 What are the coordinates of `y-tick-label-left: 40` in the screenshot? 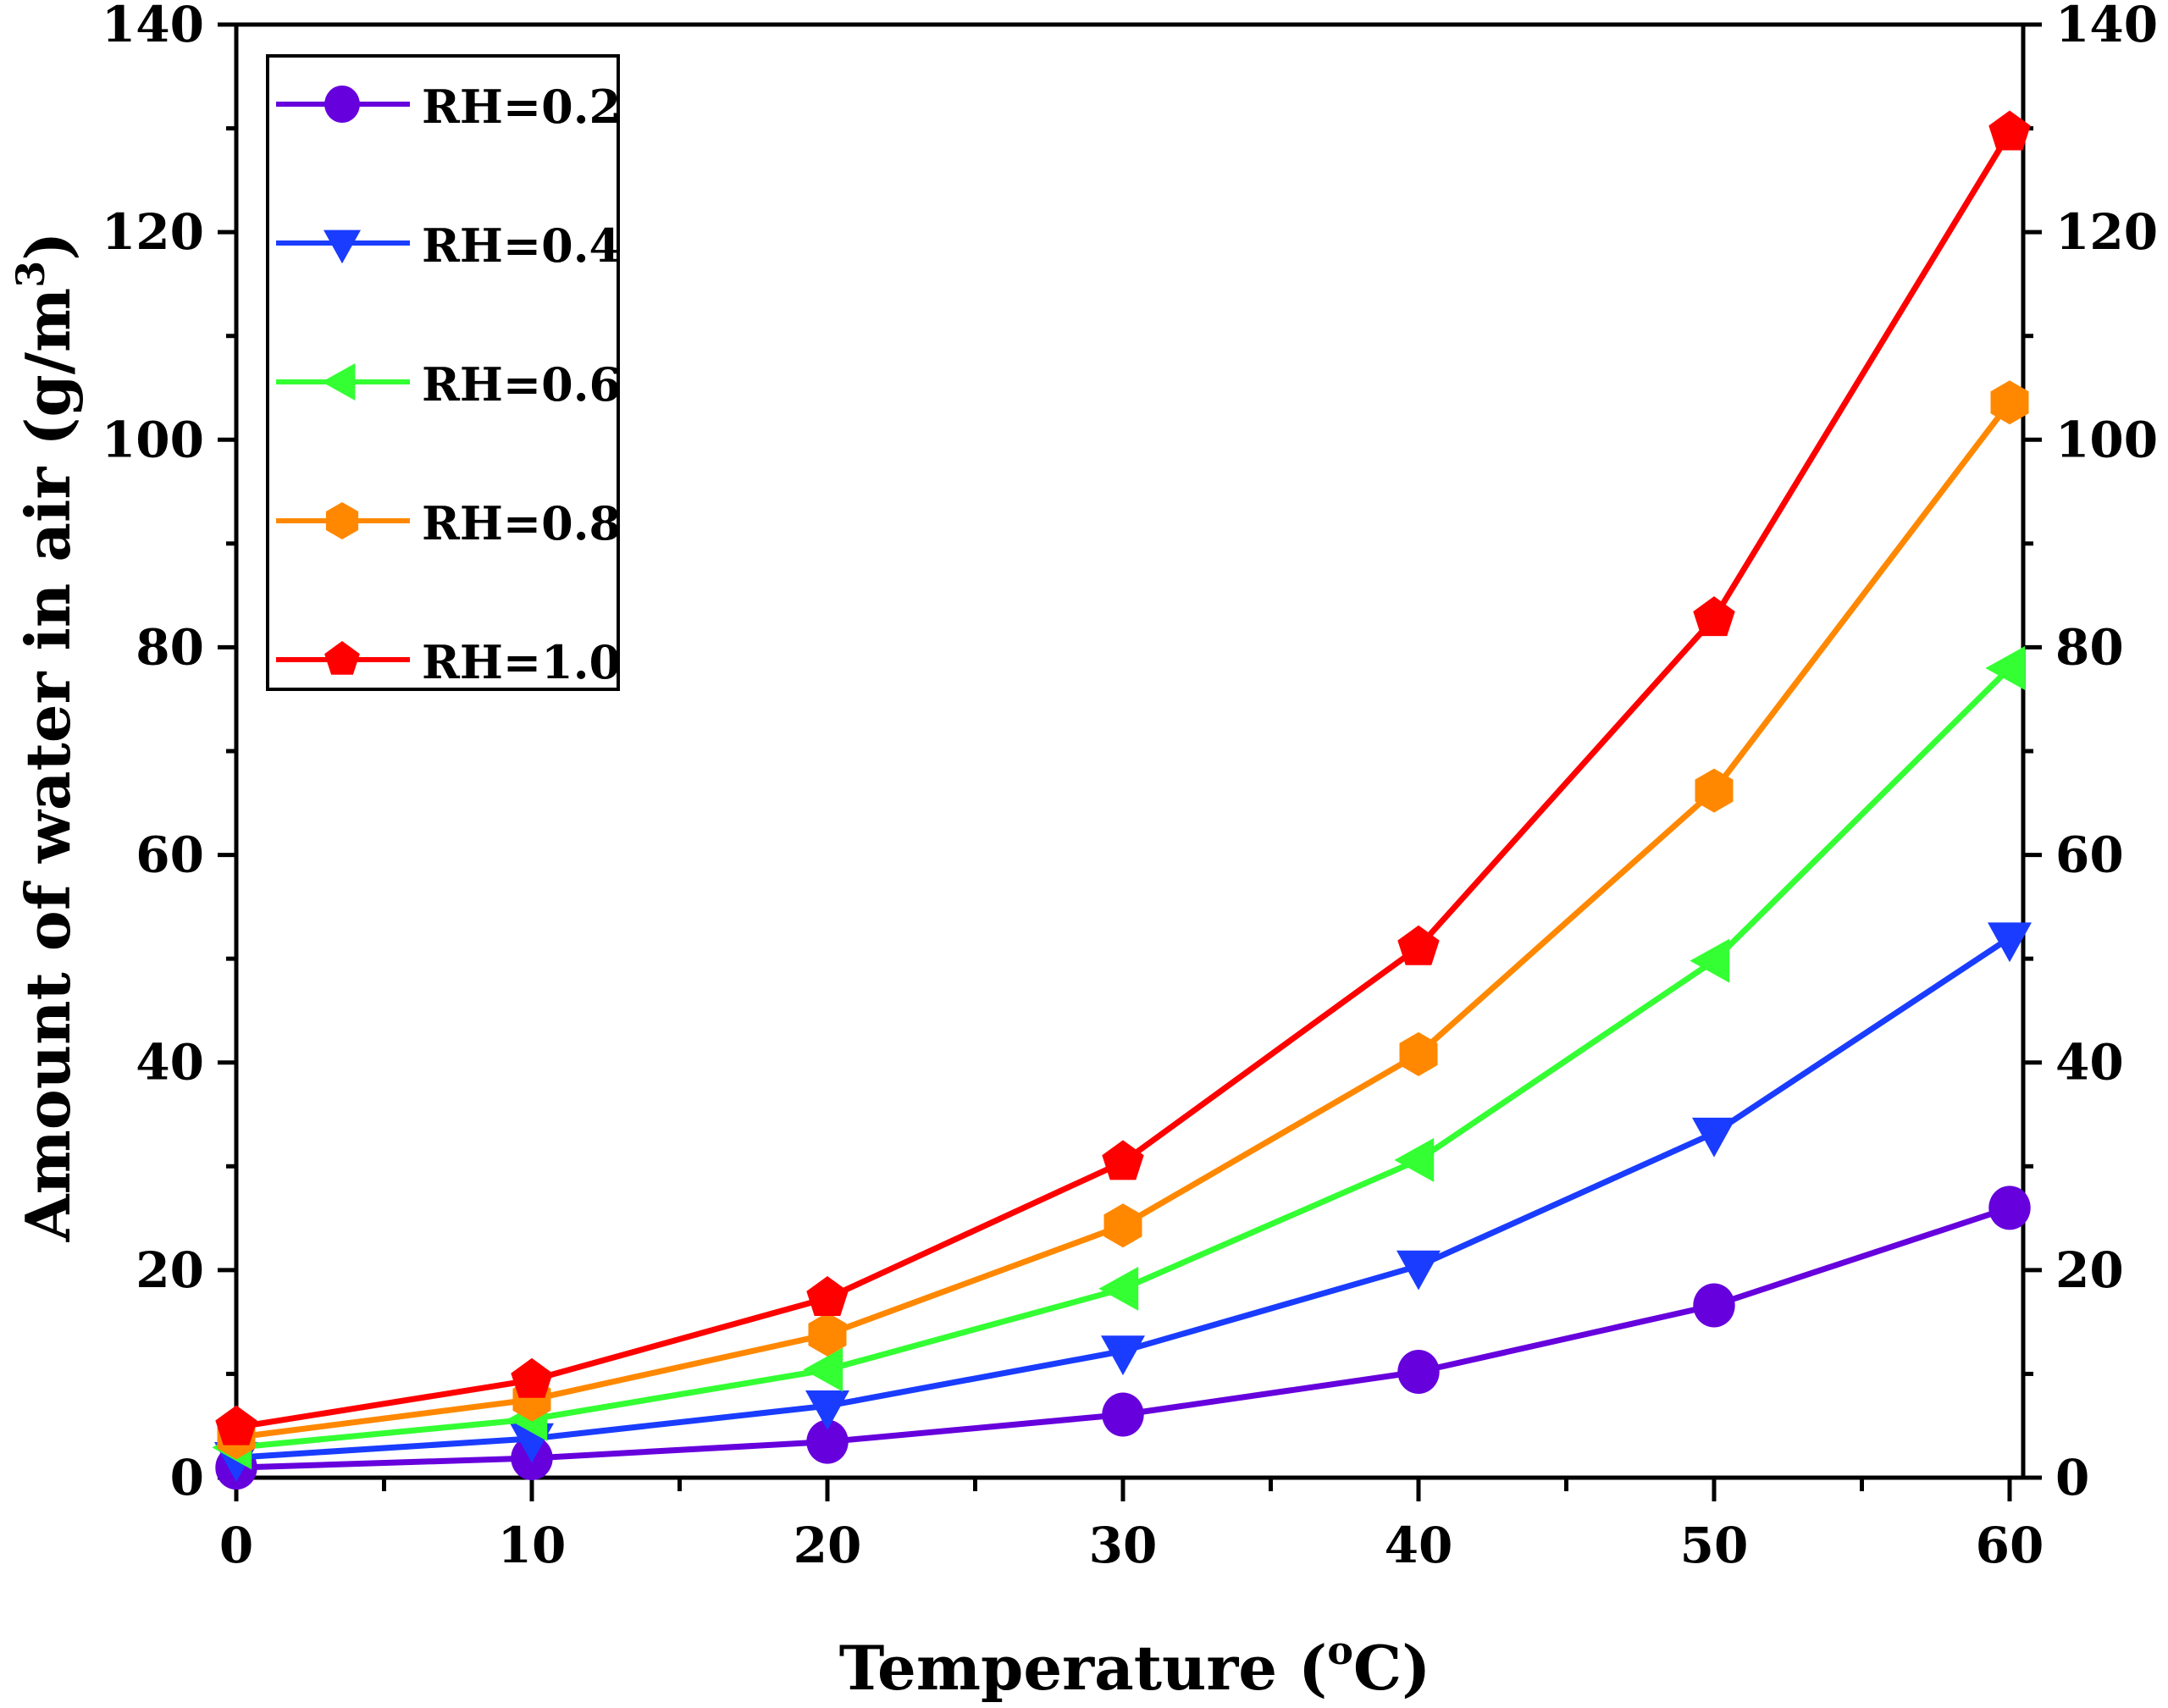 It's located at (170, 1063).